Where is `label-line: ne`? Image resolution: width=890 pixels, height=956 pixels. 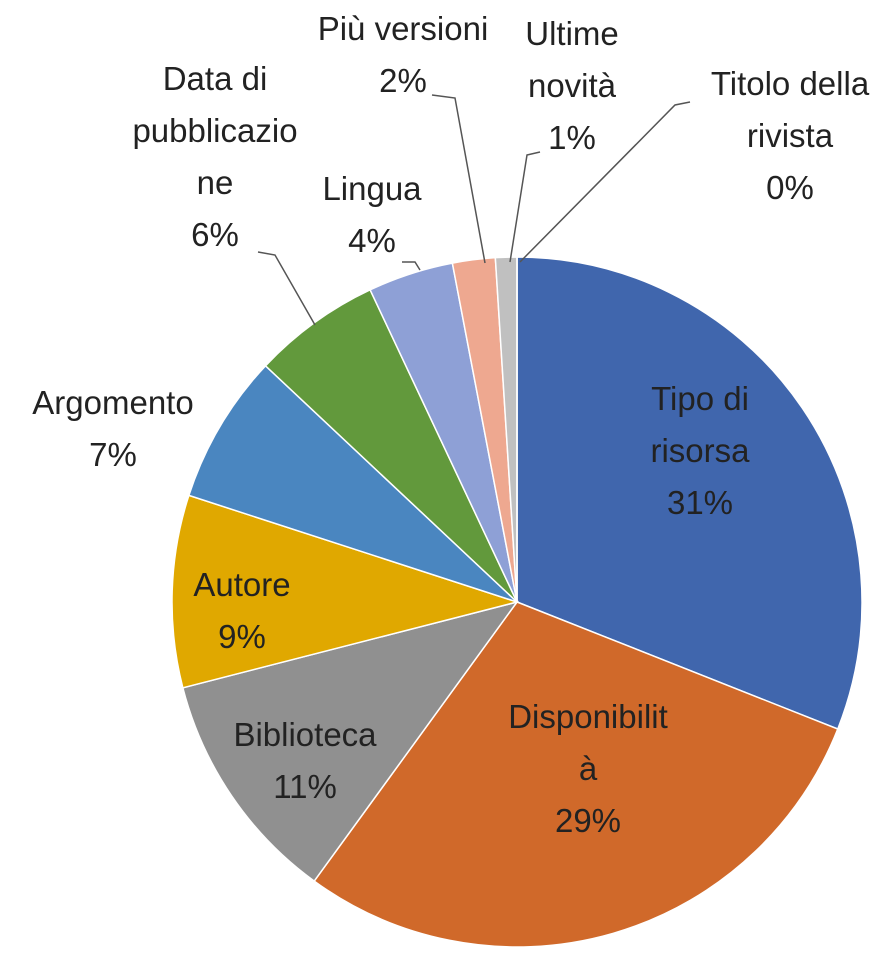
label-line: ne is located at coordinates (215, 182).